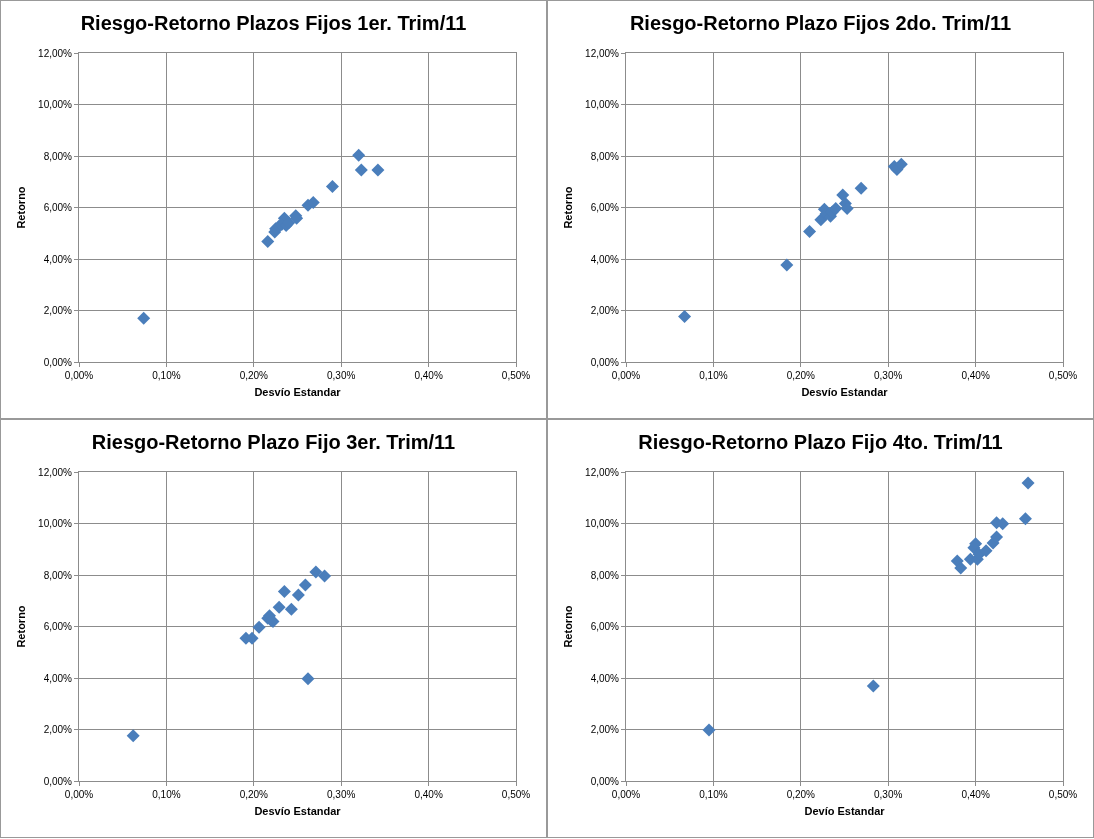 The image size is (1094, 839). I want to click on chart-title: Riesgo-Retorno Plazo Fijos 2do. Trim/11, so click(820, 22).